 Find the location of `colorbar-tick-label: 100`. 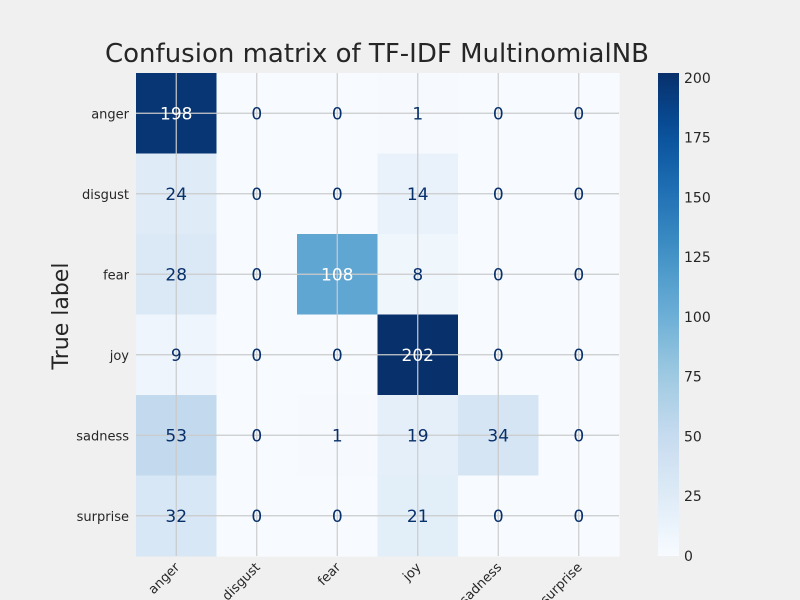

colorbar-tick-label: 100 is located at coordinates (697, 318).